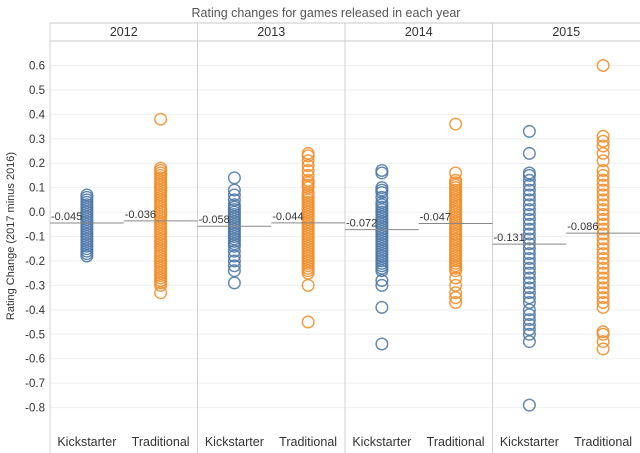 This screenshot has width=640, height=453. What do you see at coordinates (37, 91) in the screenshot?
I see `y-tick-label: 0.5` at bounding box center [37, 91].